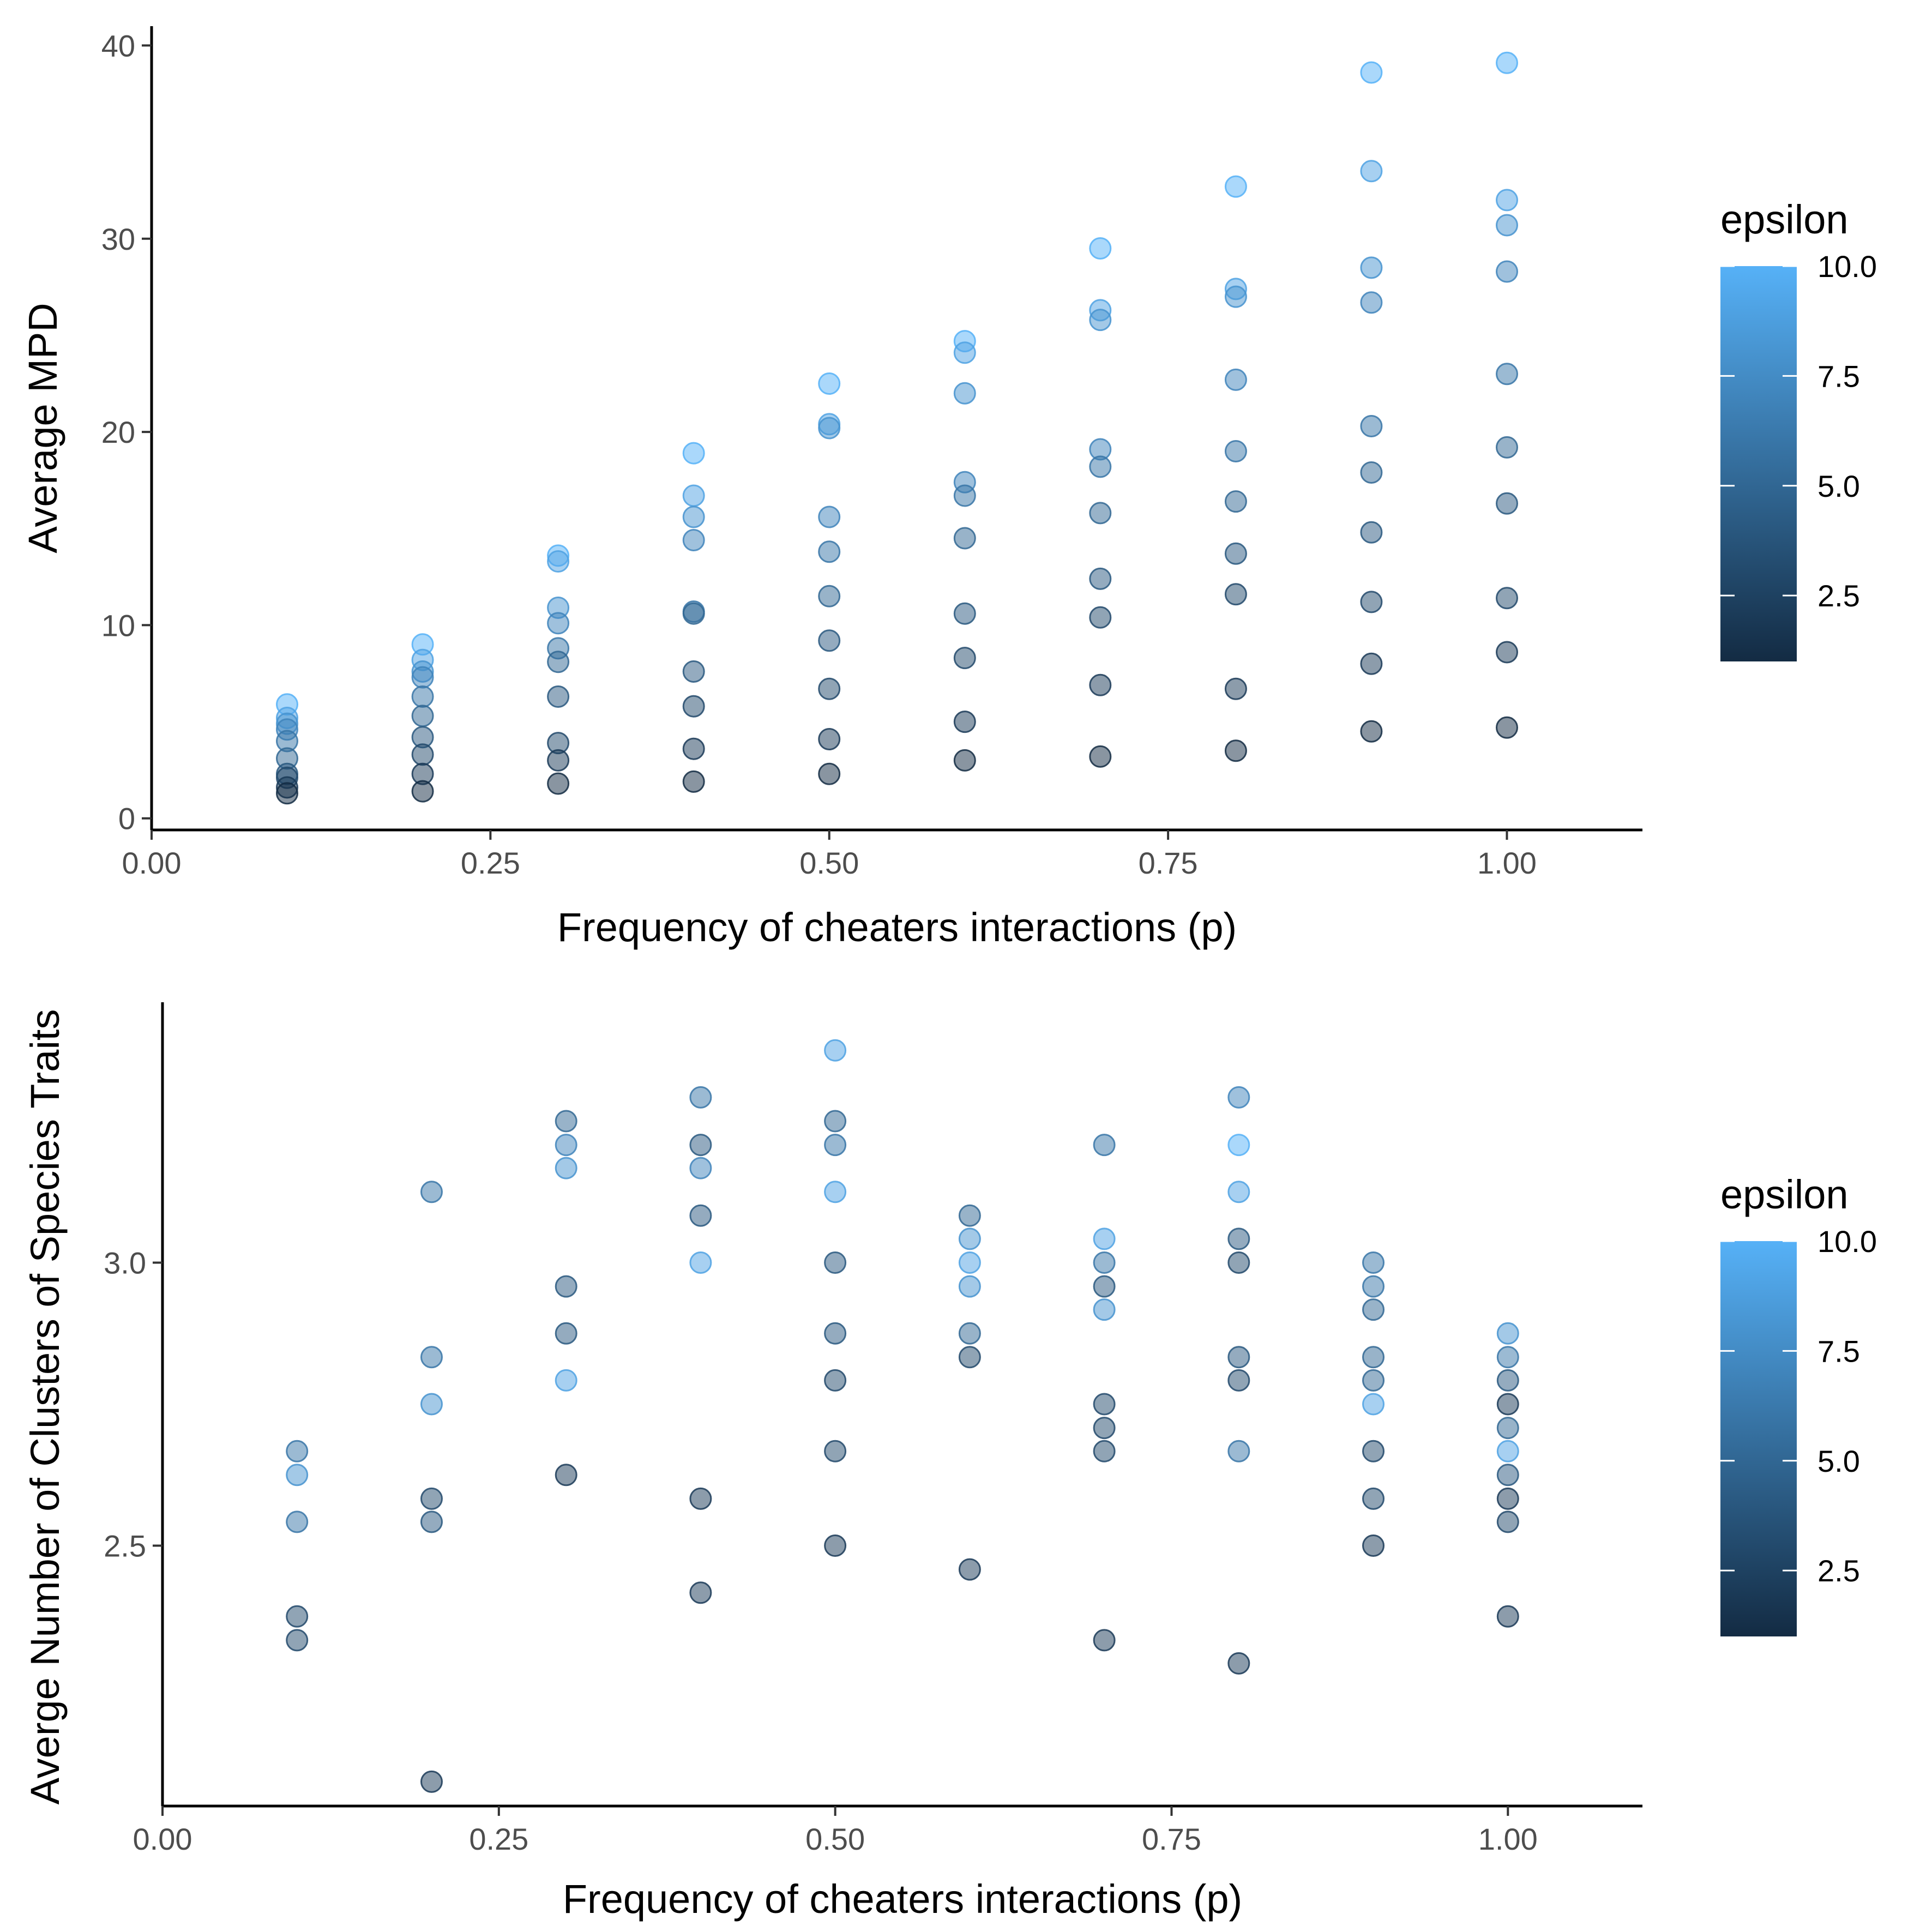  Describe the element at coordinates (1784, 219) in the screenshot. I see `legend-title-mpd: epsilon` at that location.